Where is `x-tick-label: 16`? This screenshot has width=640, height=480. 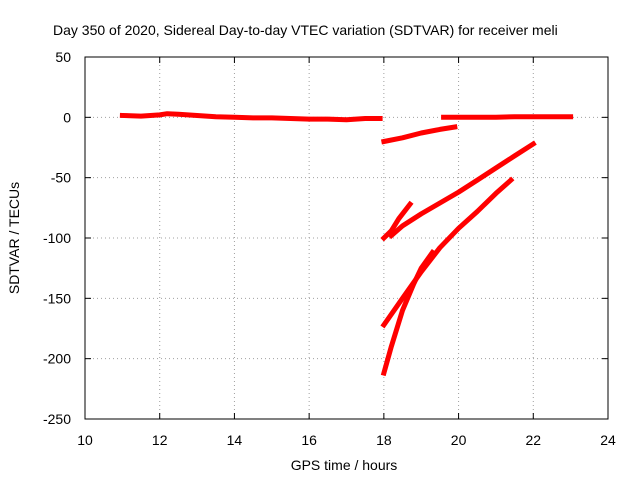 x-tick-label: 16 is located at coordinates (309, 440).